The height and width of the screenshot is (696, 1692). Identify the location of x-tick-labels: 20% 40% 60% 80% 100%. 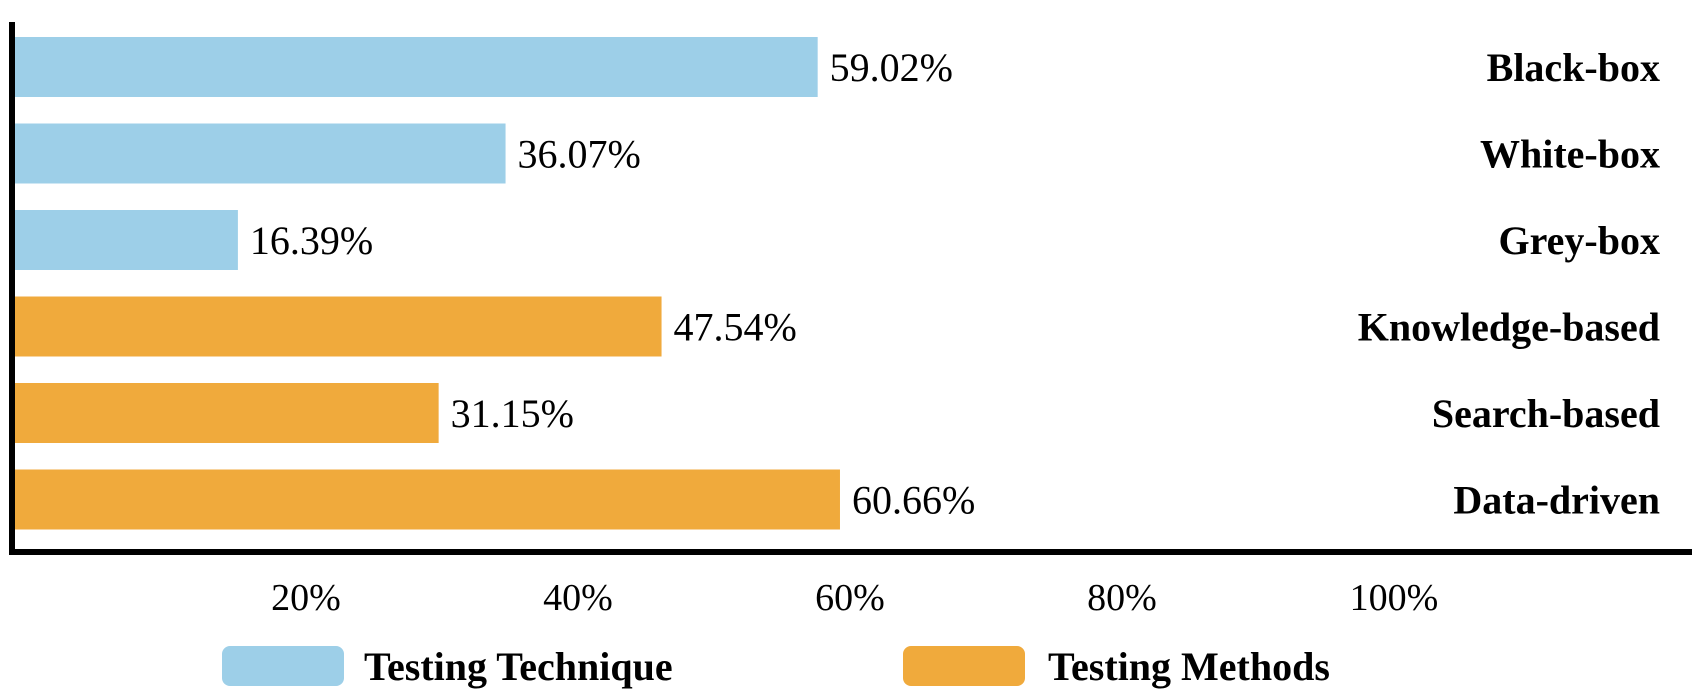
(854, 598).